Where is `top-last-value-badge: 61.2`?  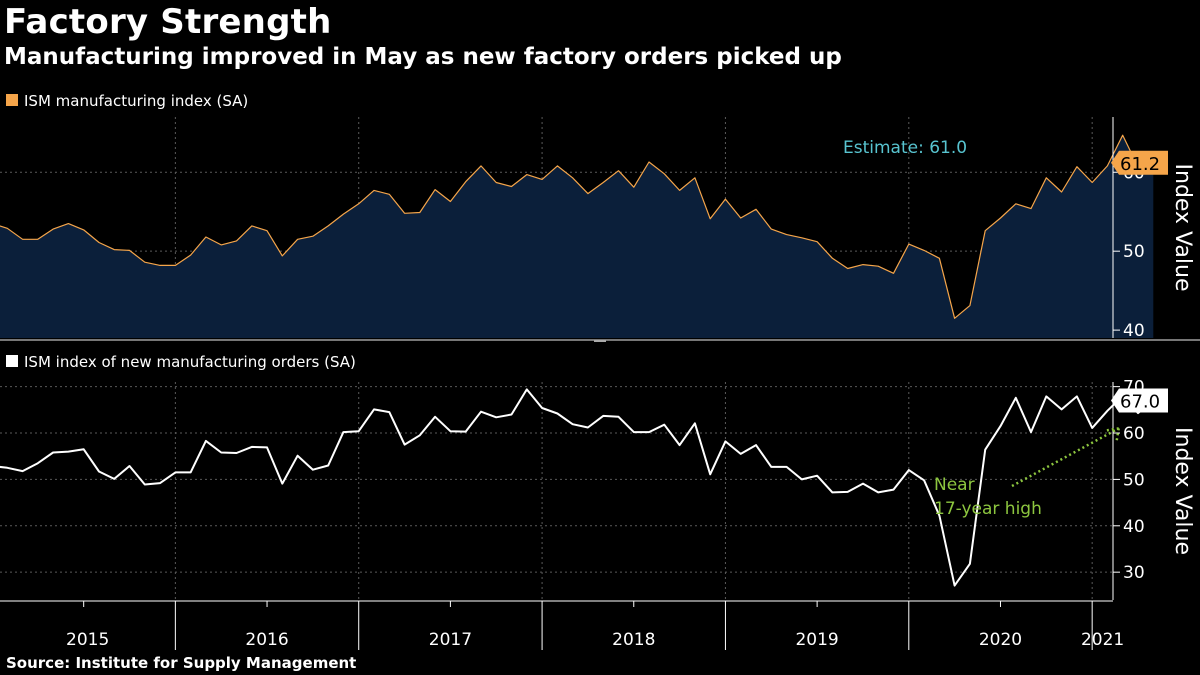 top-last-value-badge: 61.2 is located at coordinates (1139, 162).